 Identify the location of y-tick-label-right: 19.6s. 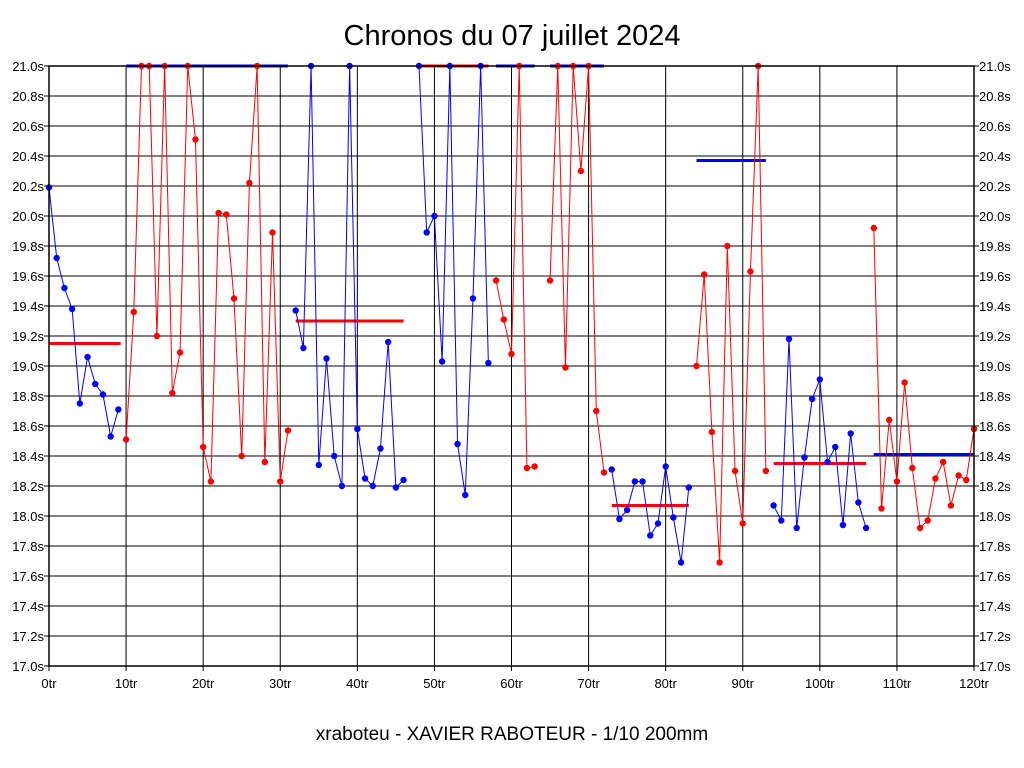
(995, 276).